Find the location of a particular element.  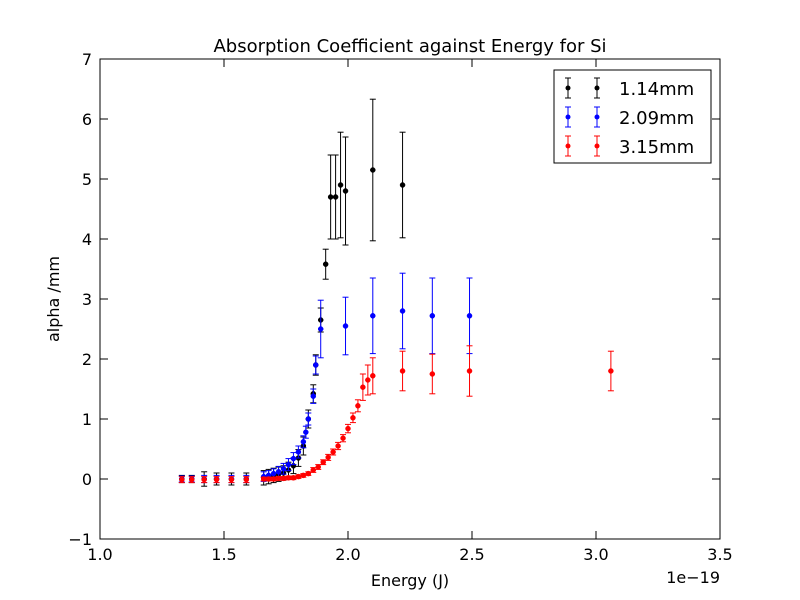

y-tick-label: 3 is located at coordinates (87, 299).